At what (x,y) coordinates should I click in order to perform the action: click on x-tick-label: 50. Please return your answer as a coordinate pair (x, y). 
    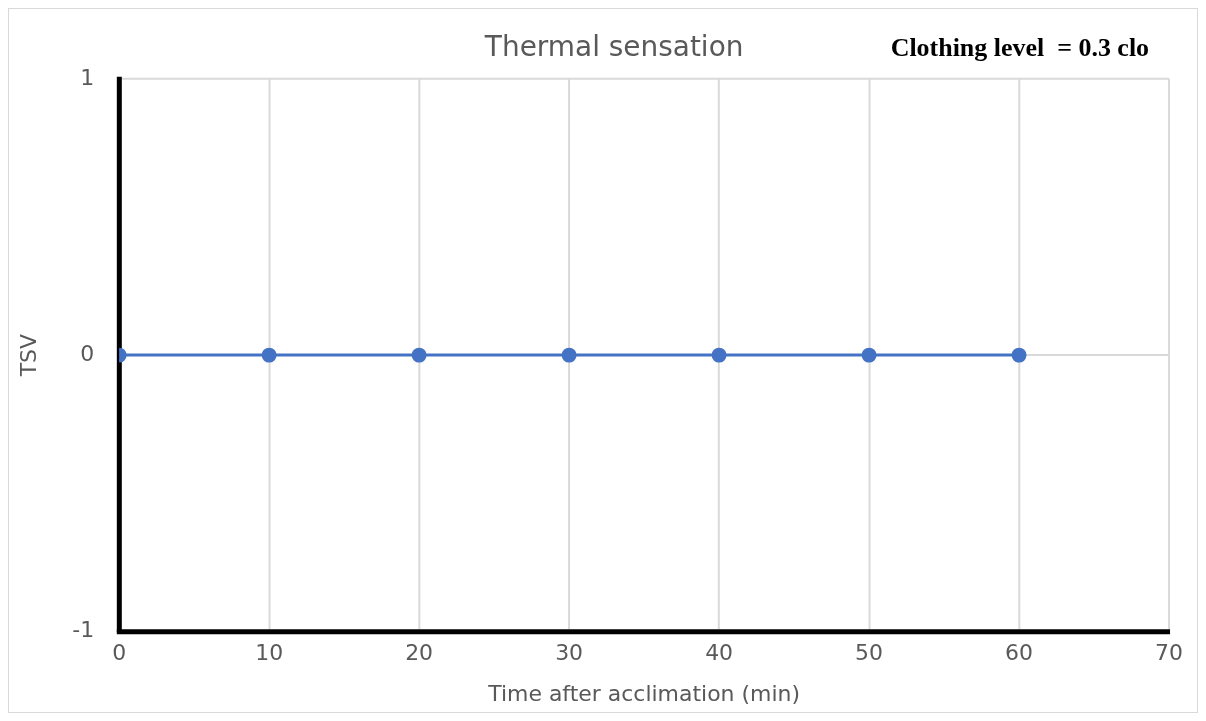
    Looking at the image, I should click on (869, 653).